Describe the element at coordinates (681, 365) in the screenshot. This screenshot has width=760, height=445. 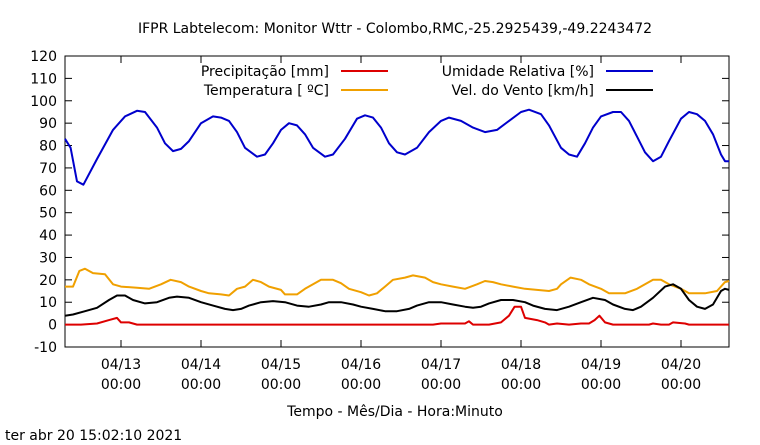
I see `x-tick-date-label: 04/20` at that location.